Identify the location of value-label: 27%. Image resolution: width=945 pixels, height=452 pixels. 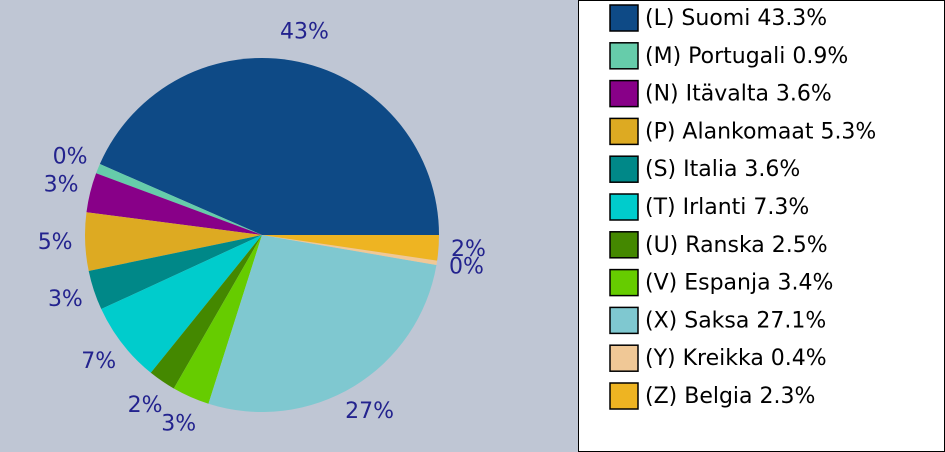
(369, 411).